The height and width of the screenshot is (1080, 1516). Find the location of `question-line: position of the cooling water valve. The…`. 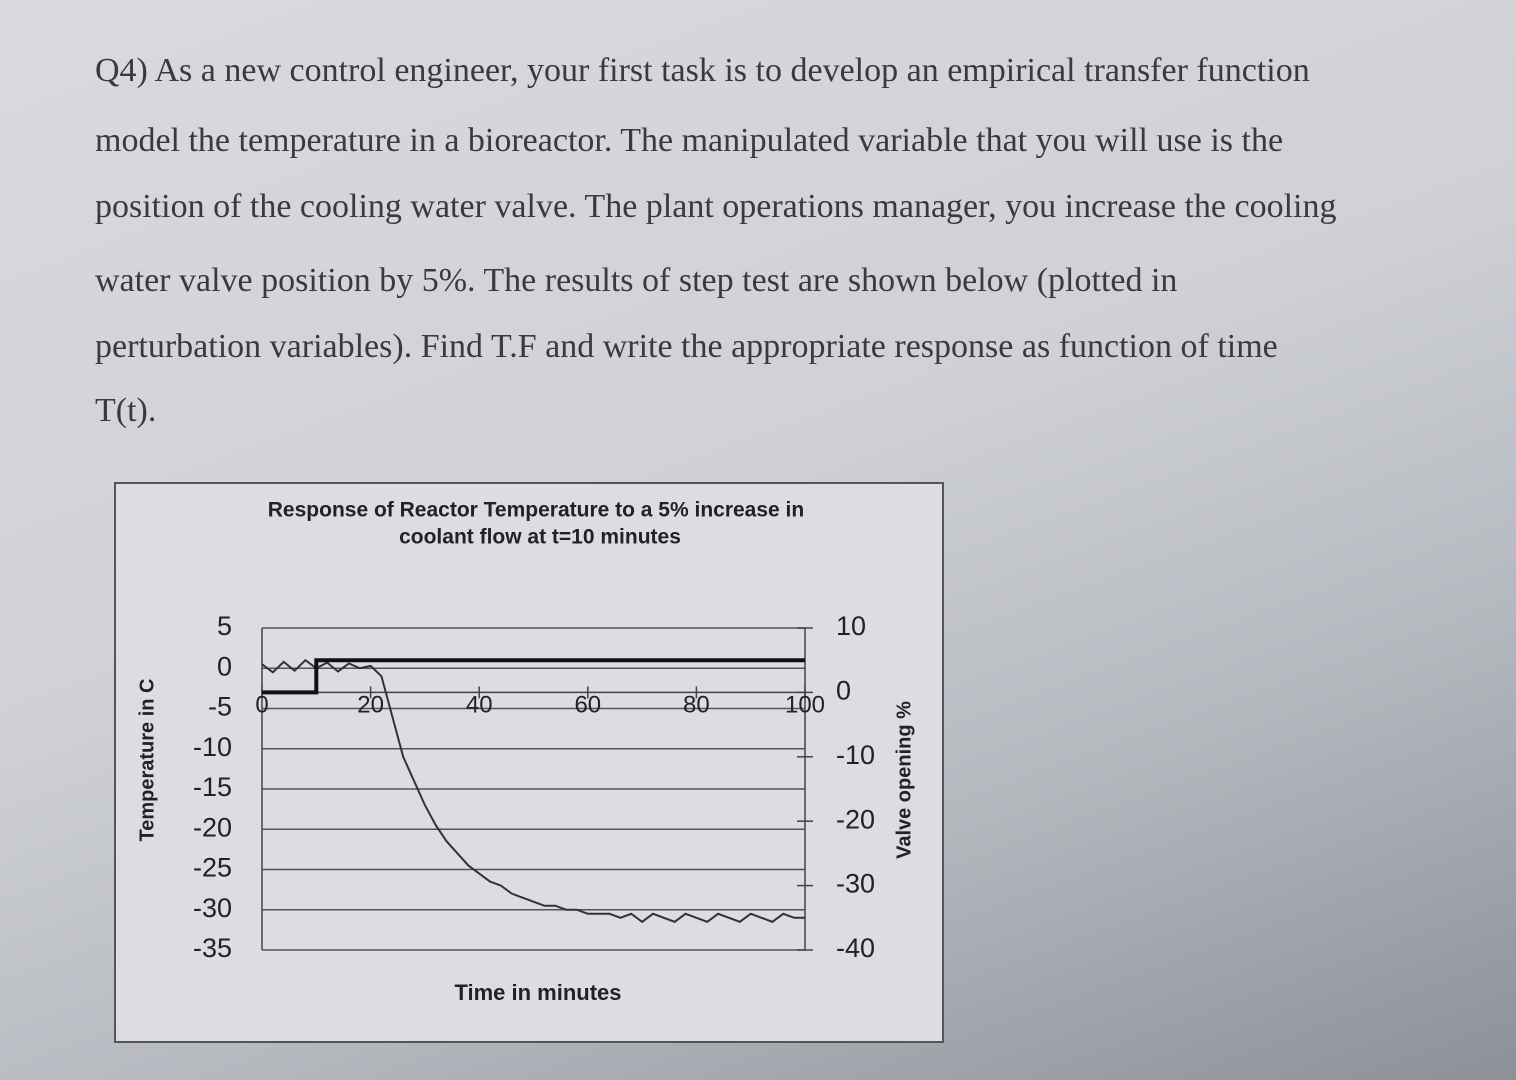

question-line: position of the cooling water valve. The… is located at coordinates (716, 206).